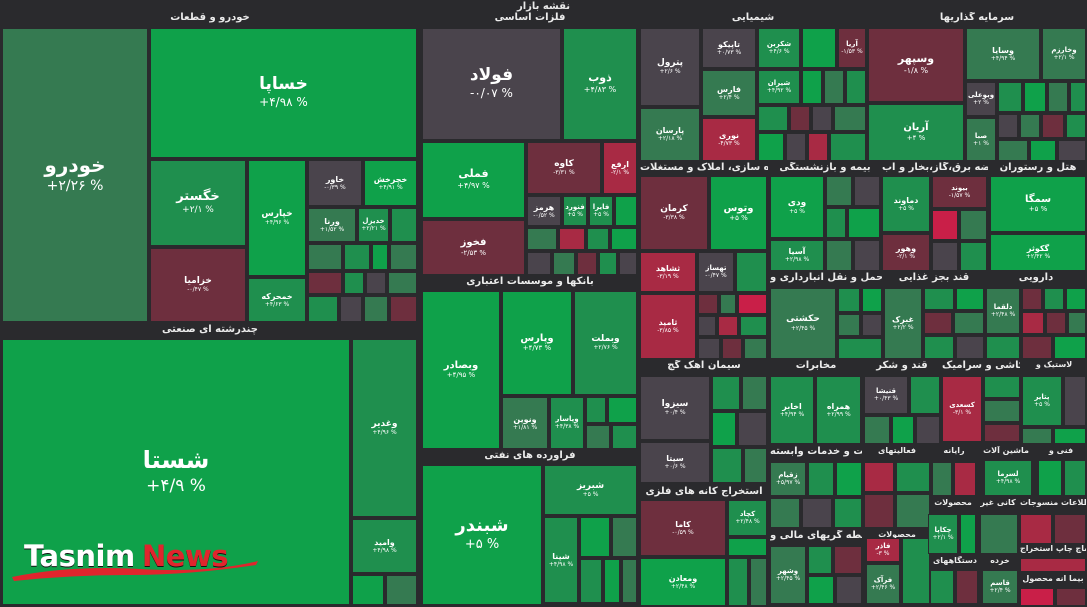 The width and height of the screenshot is (1087, 607). What do you see at coordinates (482, 535) in the screenshot?
I see `stock-tile: شبندر +۵ %` at bounding box center [482, 535].